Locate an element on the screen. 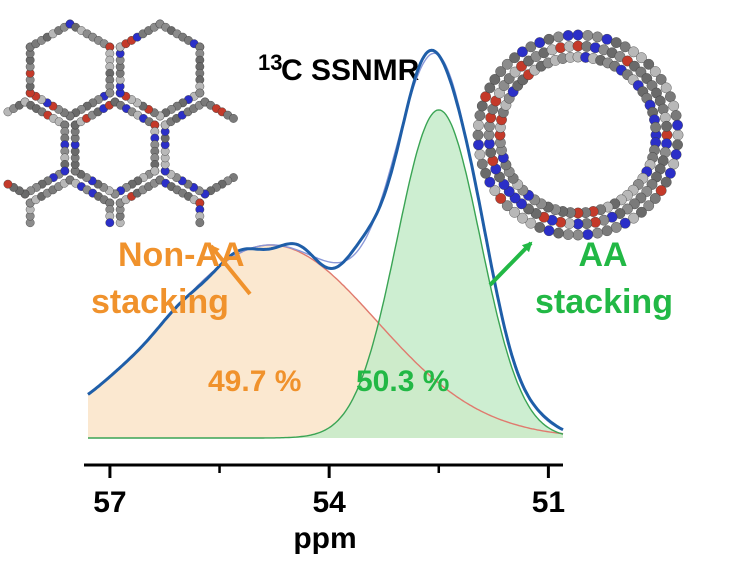 This screenshot has height=564, width=737. aa-structure-image is located at coordinates (578, 135).